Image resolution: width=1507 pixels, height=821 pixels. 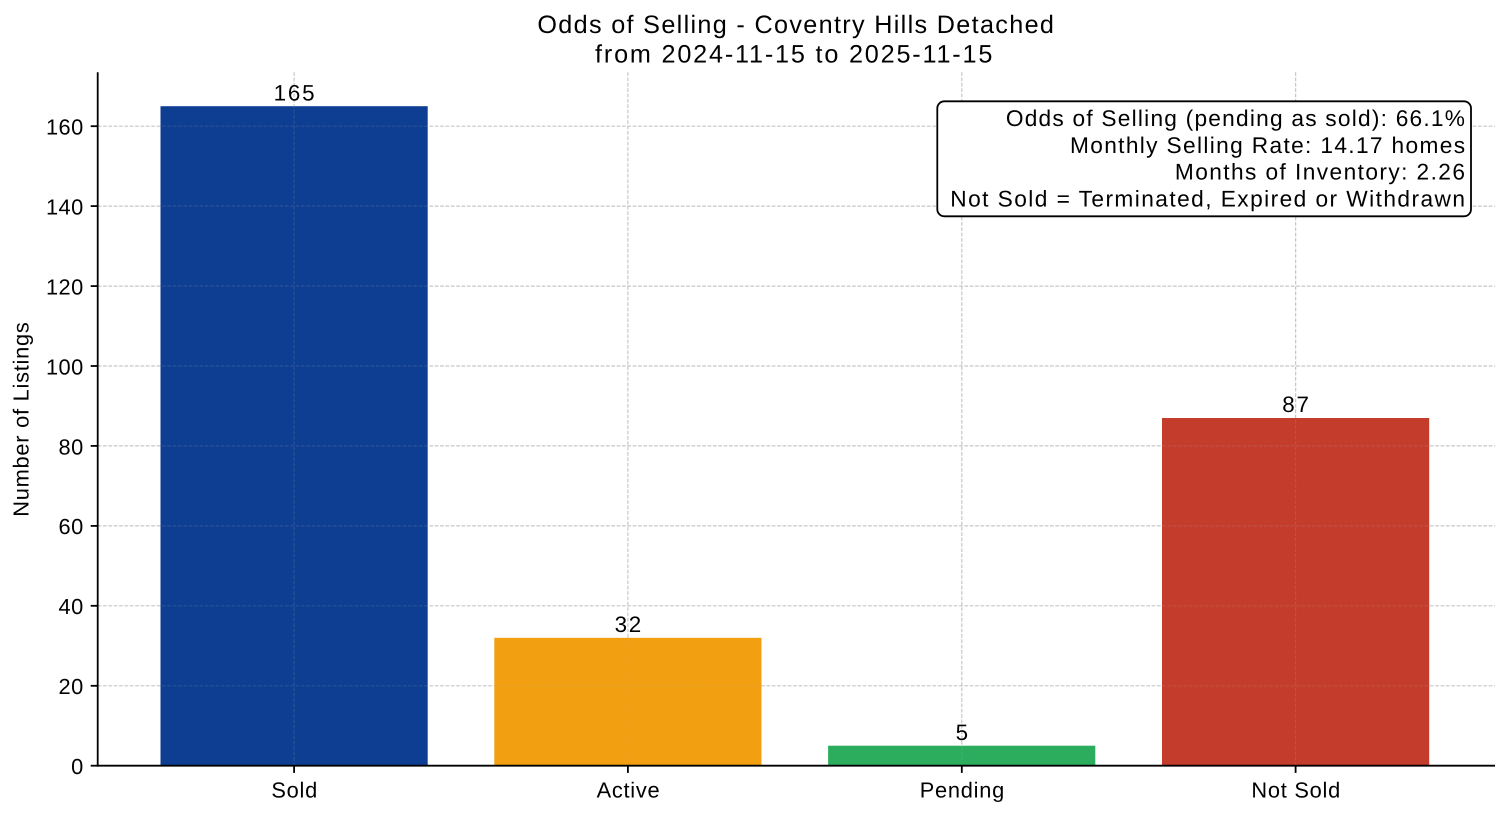 I want to click on svg-text: Sold, so click(x=294, y=789).